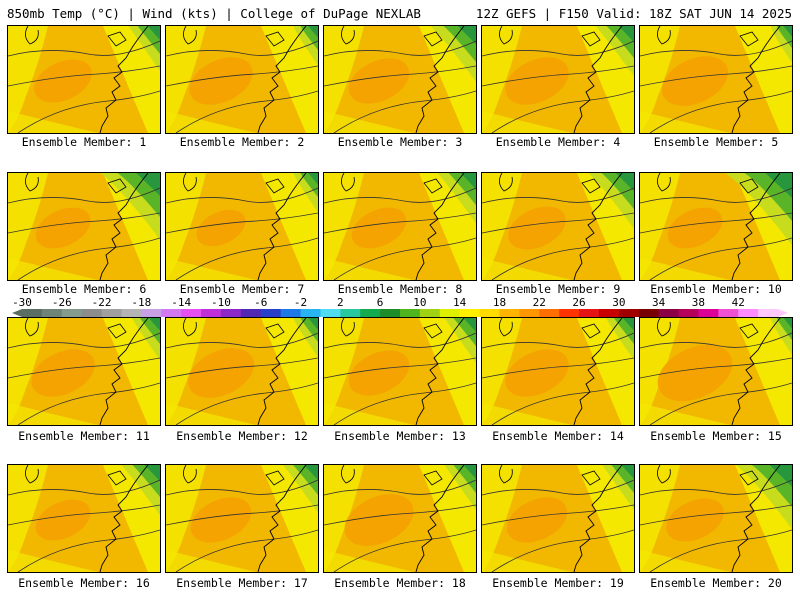  Describe the element at coordinates (558, 436) in the screenshot. I see `member-label: Ensemble Member: 14` at that location.